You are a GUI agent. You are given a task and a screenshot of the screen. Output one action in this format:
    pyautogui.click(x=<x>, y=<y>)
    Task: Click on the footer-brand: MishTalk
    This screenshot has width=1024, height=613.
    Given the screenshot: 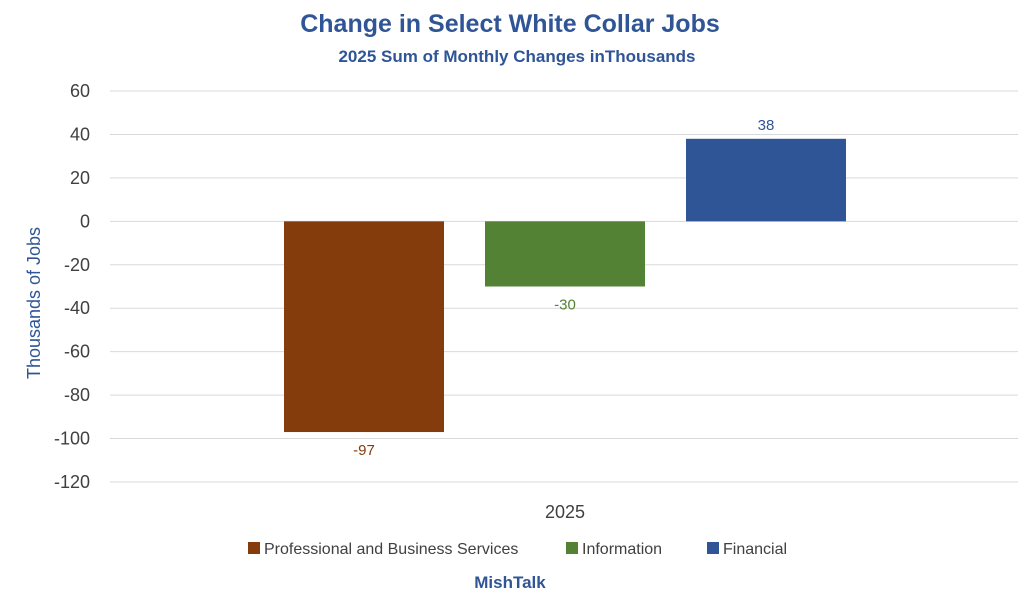 What is the action you would take?
    pyautogui.click(x=510, y=582)
    